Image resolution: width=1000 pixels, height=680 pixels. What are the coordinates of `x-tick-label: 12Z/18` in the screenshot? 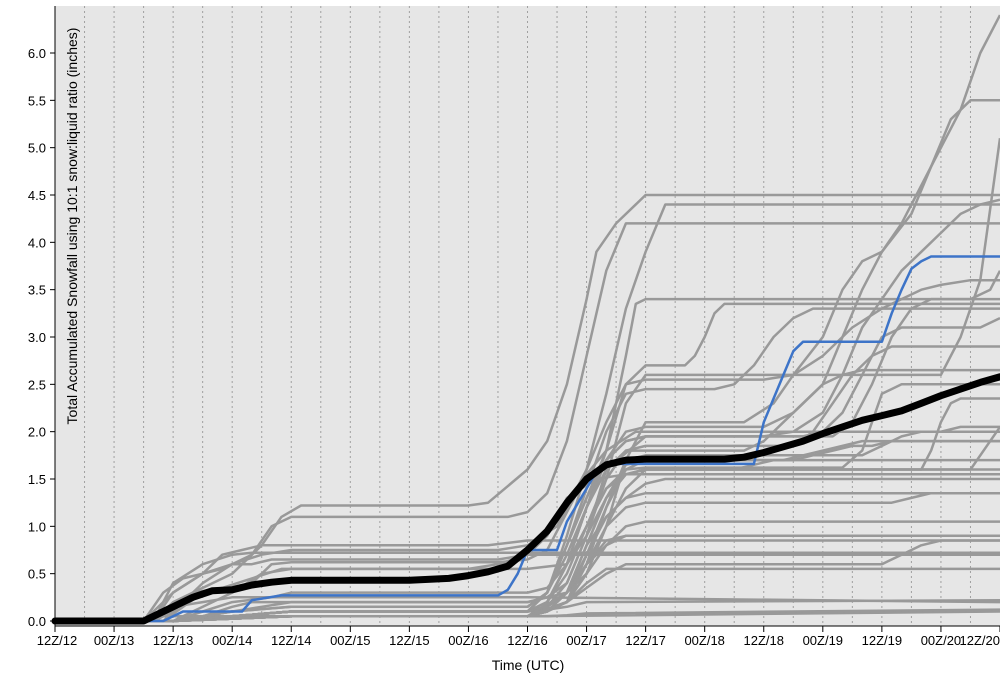 It's located at (764, 640).